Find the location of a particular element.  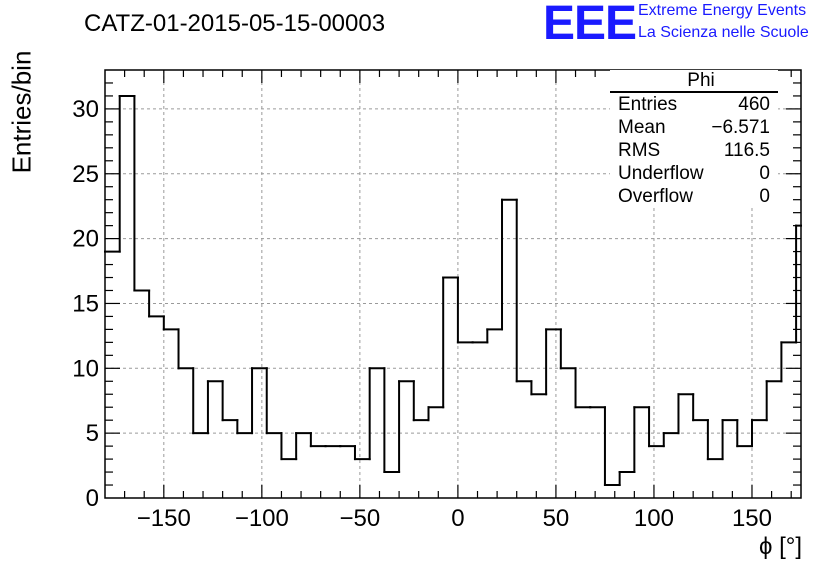

stats-row-rms: RMS 116.5 is located at coordinates (694, 150).